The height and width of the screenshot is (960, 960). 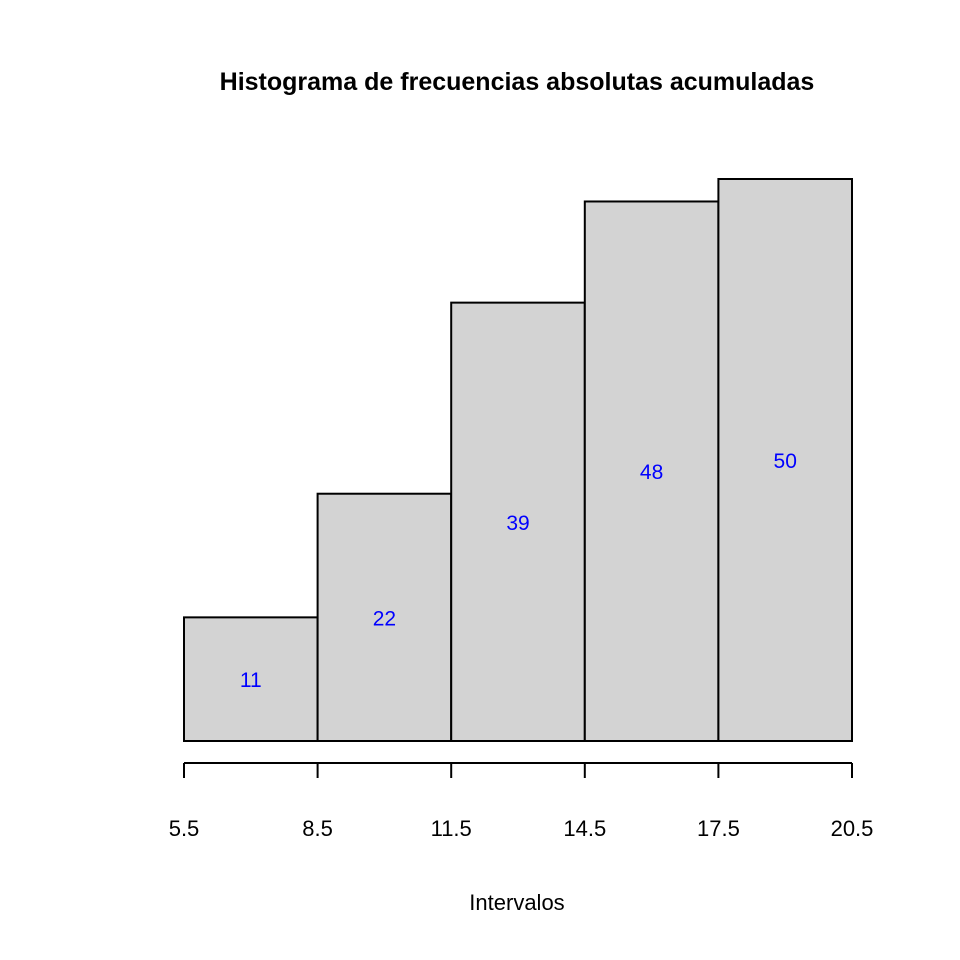 I want to click on x-tick-label-4: 17.5, so click(x=718, y=828).